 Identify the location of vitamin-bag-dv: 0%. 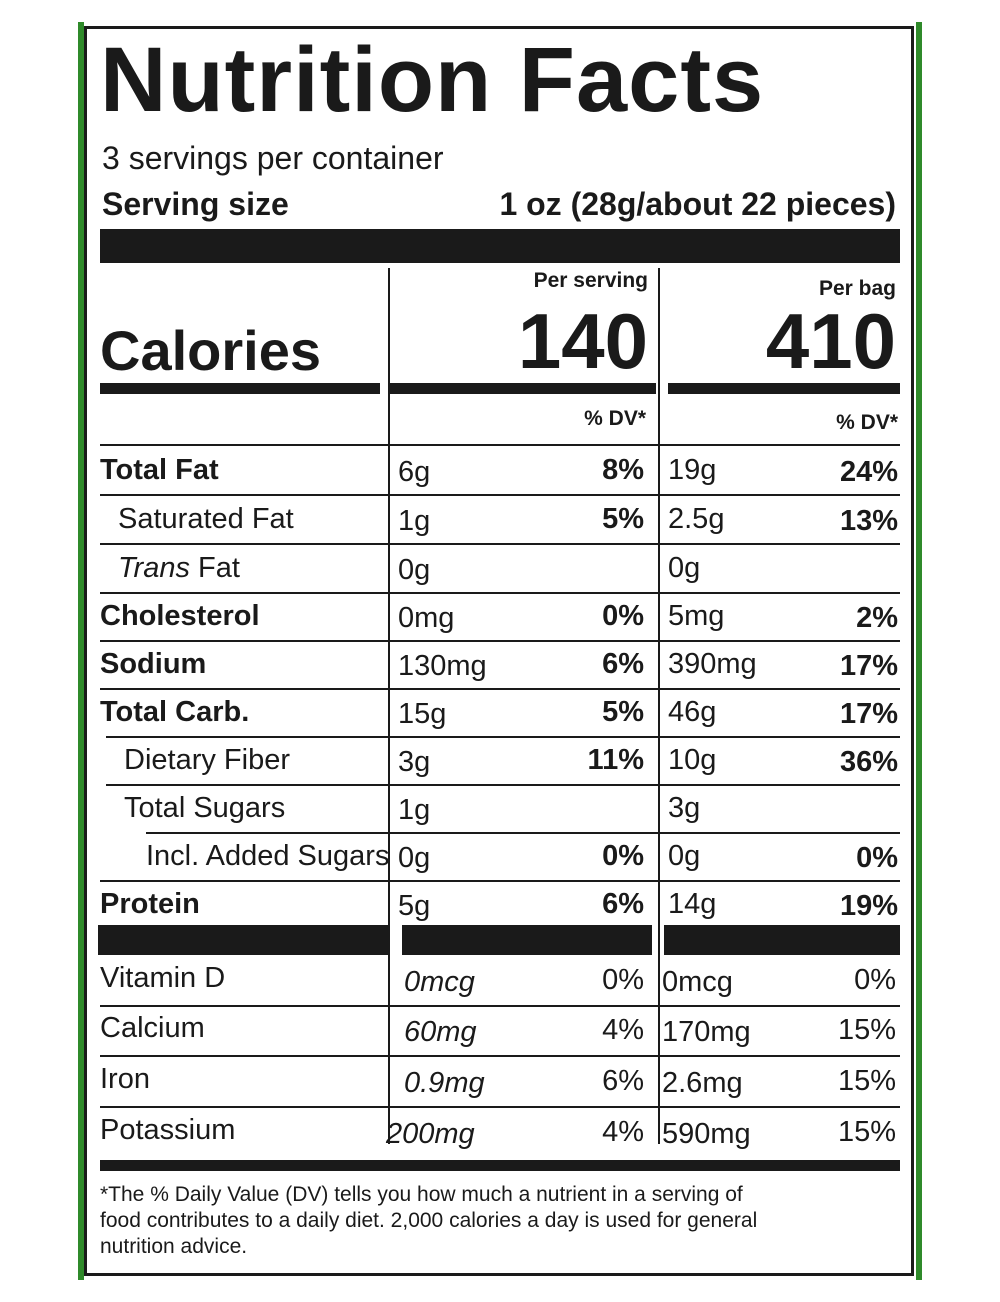
(875, 980).